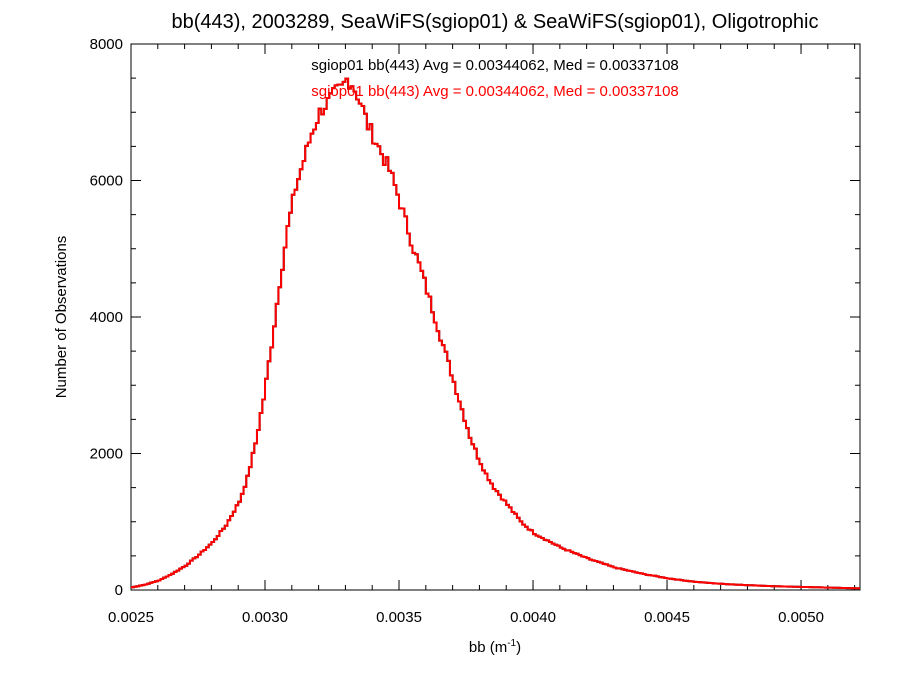 Image resolution: width=900 pixels, height=675 pixels. I want to click on x-tick-label: 0.0035, so click(399, 617).